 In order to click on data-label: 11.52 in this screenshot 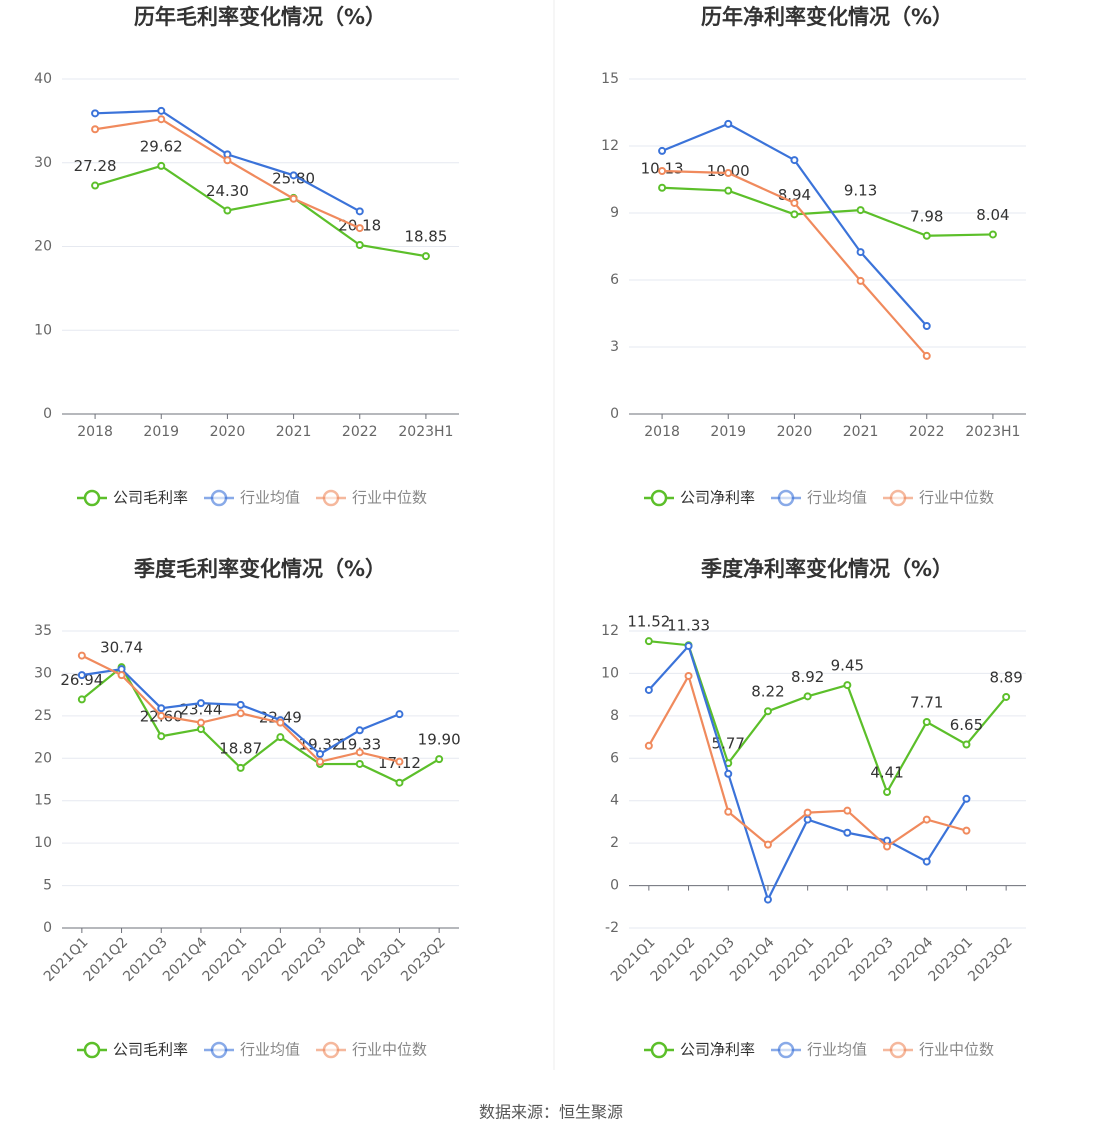, I will do `click(648, 622)`.